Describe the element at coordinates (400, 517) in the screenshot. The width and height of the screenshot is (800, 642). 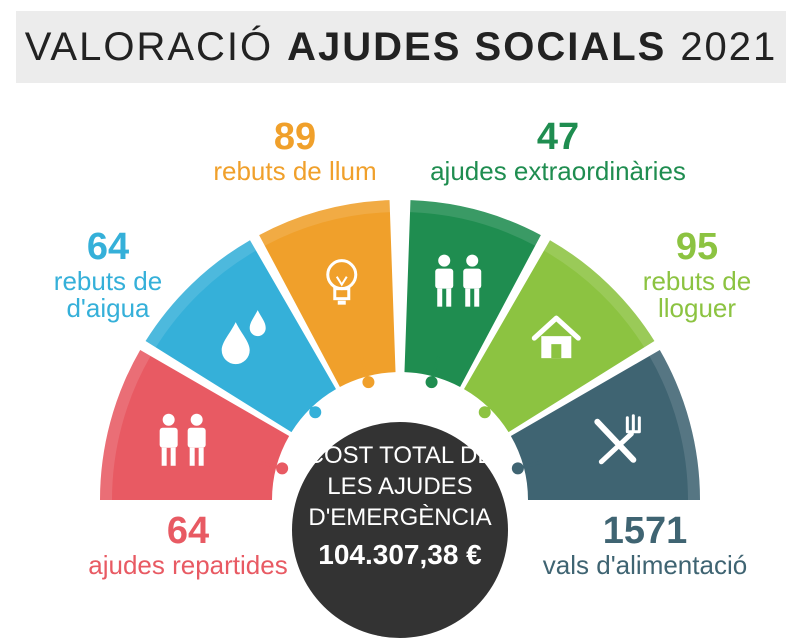
I see `center-line3: D'EMERGÈNCIA` at that location.